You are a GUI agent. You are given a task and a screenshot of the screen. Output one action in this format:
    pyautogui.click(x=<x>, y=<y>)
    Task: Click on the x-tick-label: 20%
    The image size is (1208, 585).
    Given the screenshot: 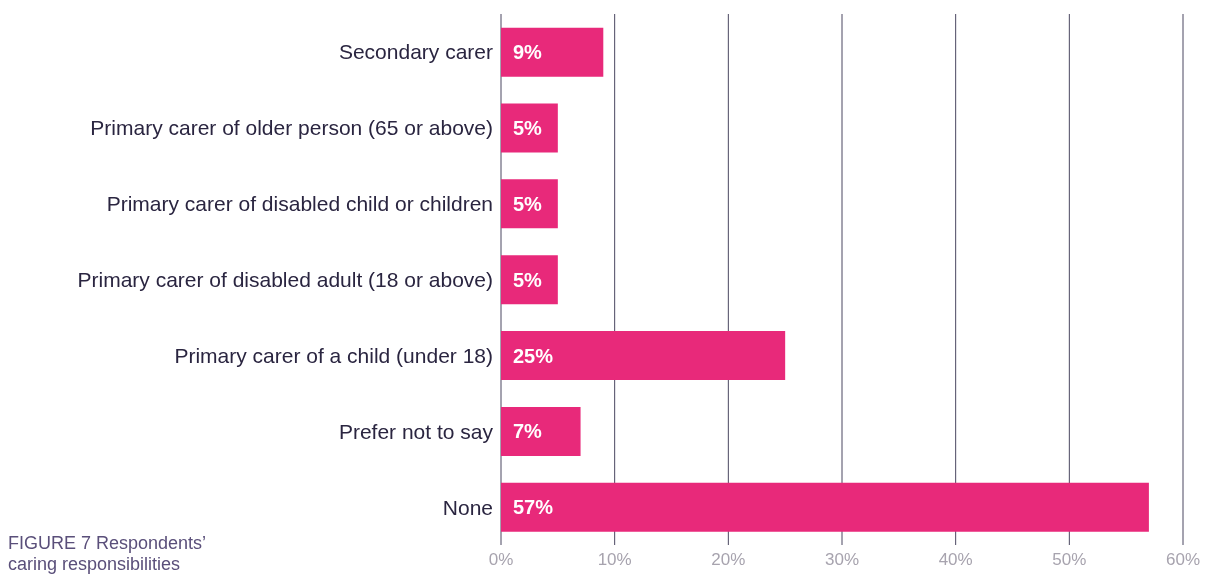 What is the action you would take?
    pyautogui.click(x=728, y=560)
    